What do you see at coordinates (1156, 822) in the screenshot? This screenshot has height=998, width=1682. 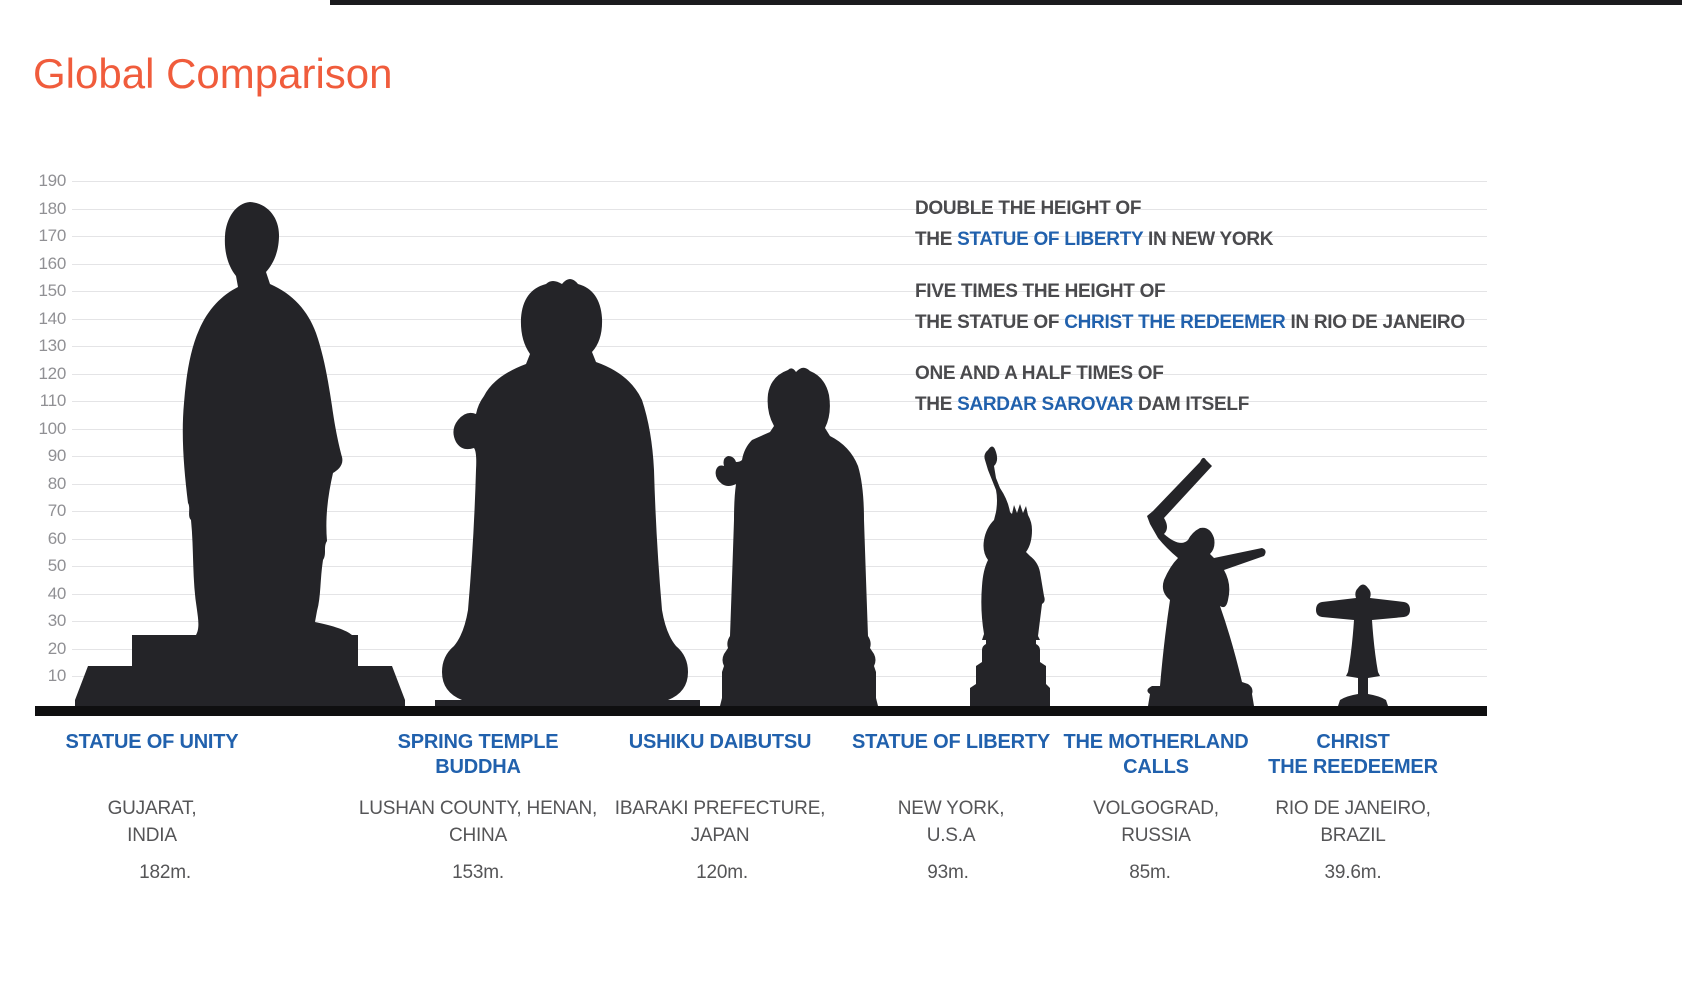 I see `statue-location: VOLGOGRAD, RUSSIA` at bounding box center [1156, 822].